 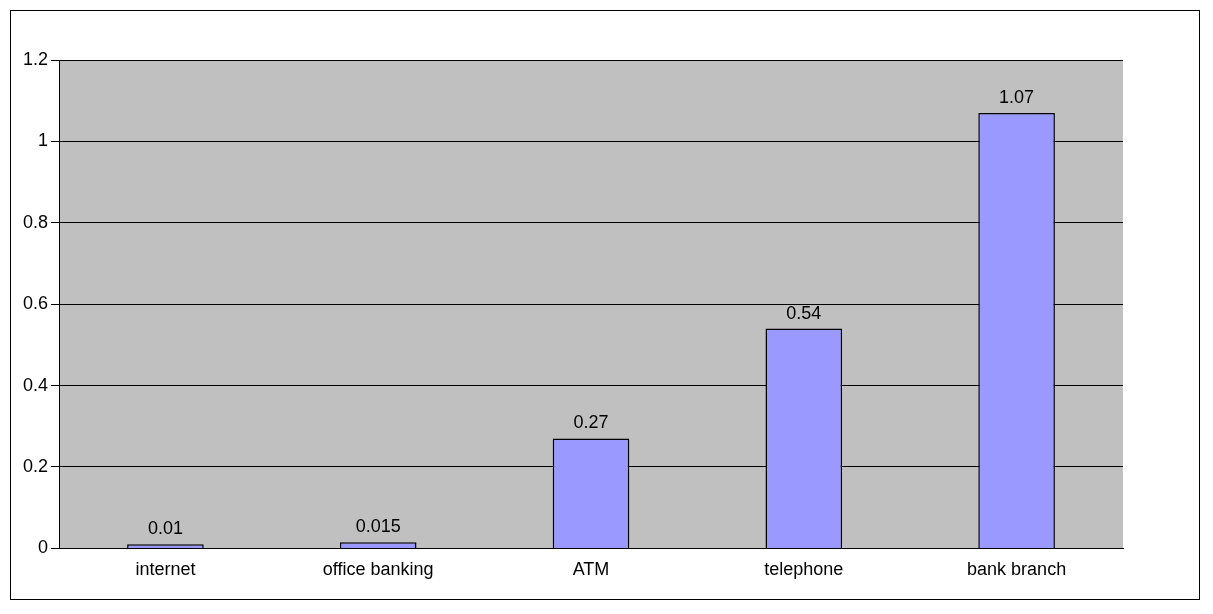 I want to click on x-tick-label: bank branch, so click(x=1017, y=569).